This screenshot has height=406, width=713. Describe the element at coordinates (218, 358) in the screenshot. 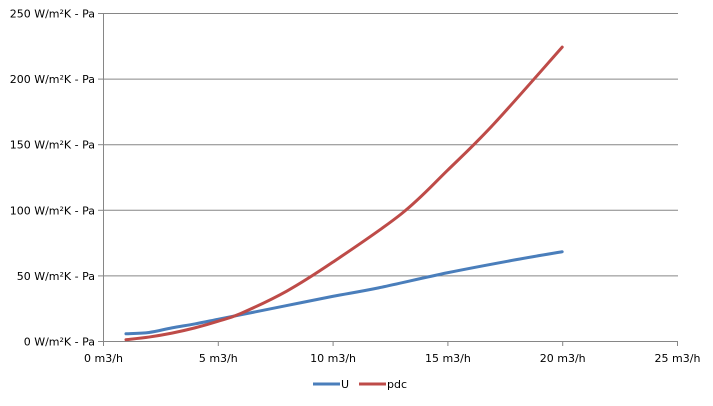

I see `x-tick-label: 5 m3/h` at that location.